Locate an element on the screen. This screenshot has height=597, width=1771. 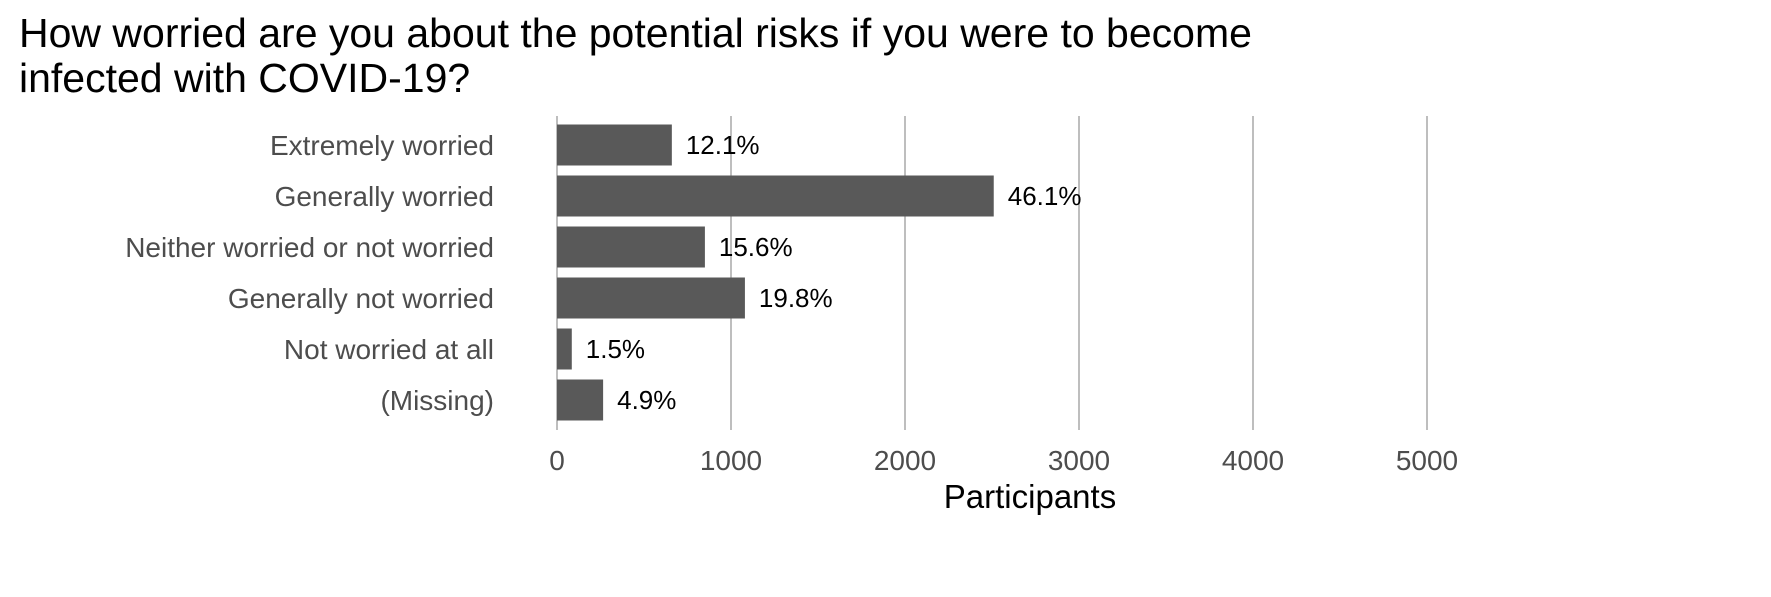
x-tick-label: 1000 is located at coordinates (731, 460).